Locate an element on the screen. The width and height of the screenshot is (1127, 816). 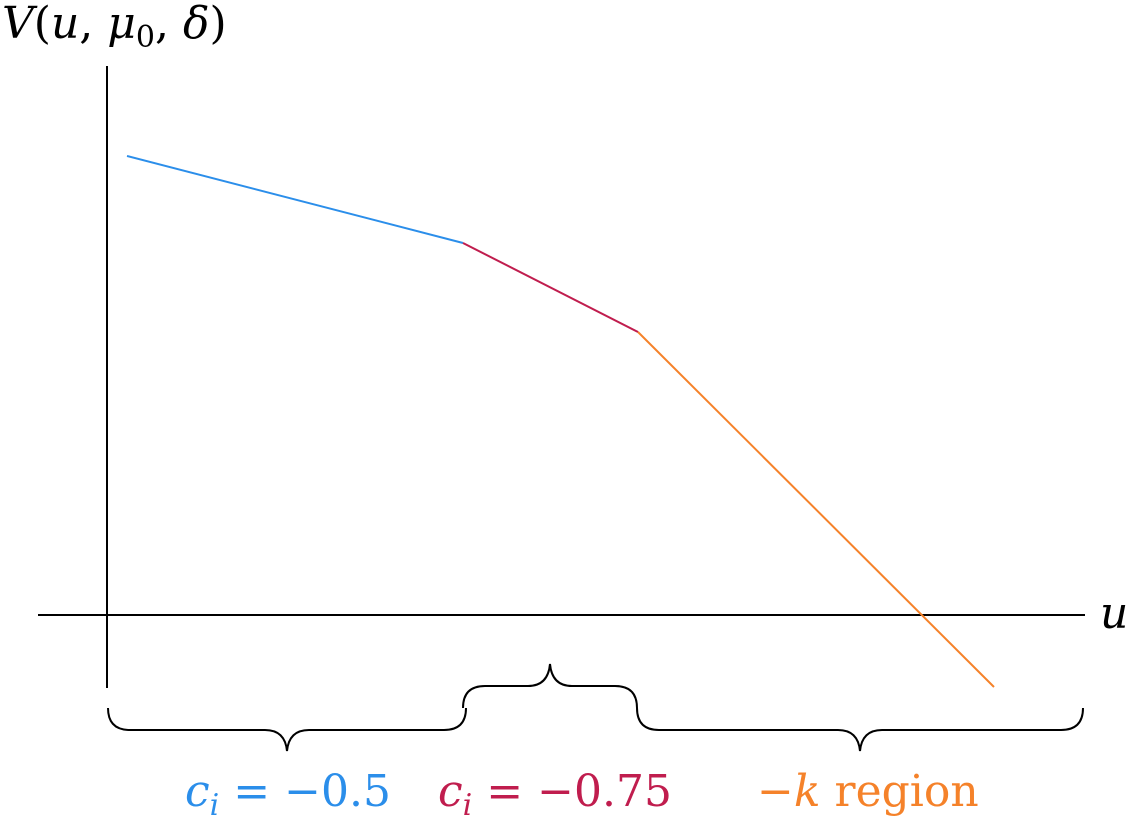
region-label-orange: −k region is located at coordinates (868, 791).